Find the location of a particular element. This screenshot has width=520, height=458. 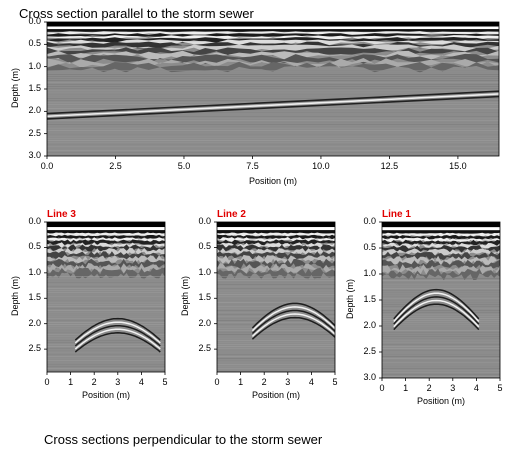

x-tick-label: 0.0 is located at coordinates (47, 166).